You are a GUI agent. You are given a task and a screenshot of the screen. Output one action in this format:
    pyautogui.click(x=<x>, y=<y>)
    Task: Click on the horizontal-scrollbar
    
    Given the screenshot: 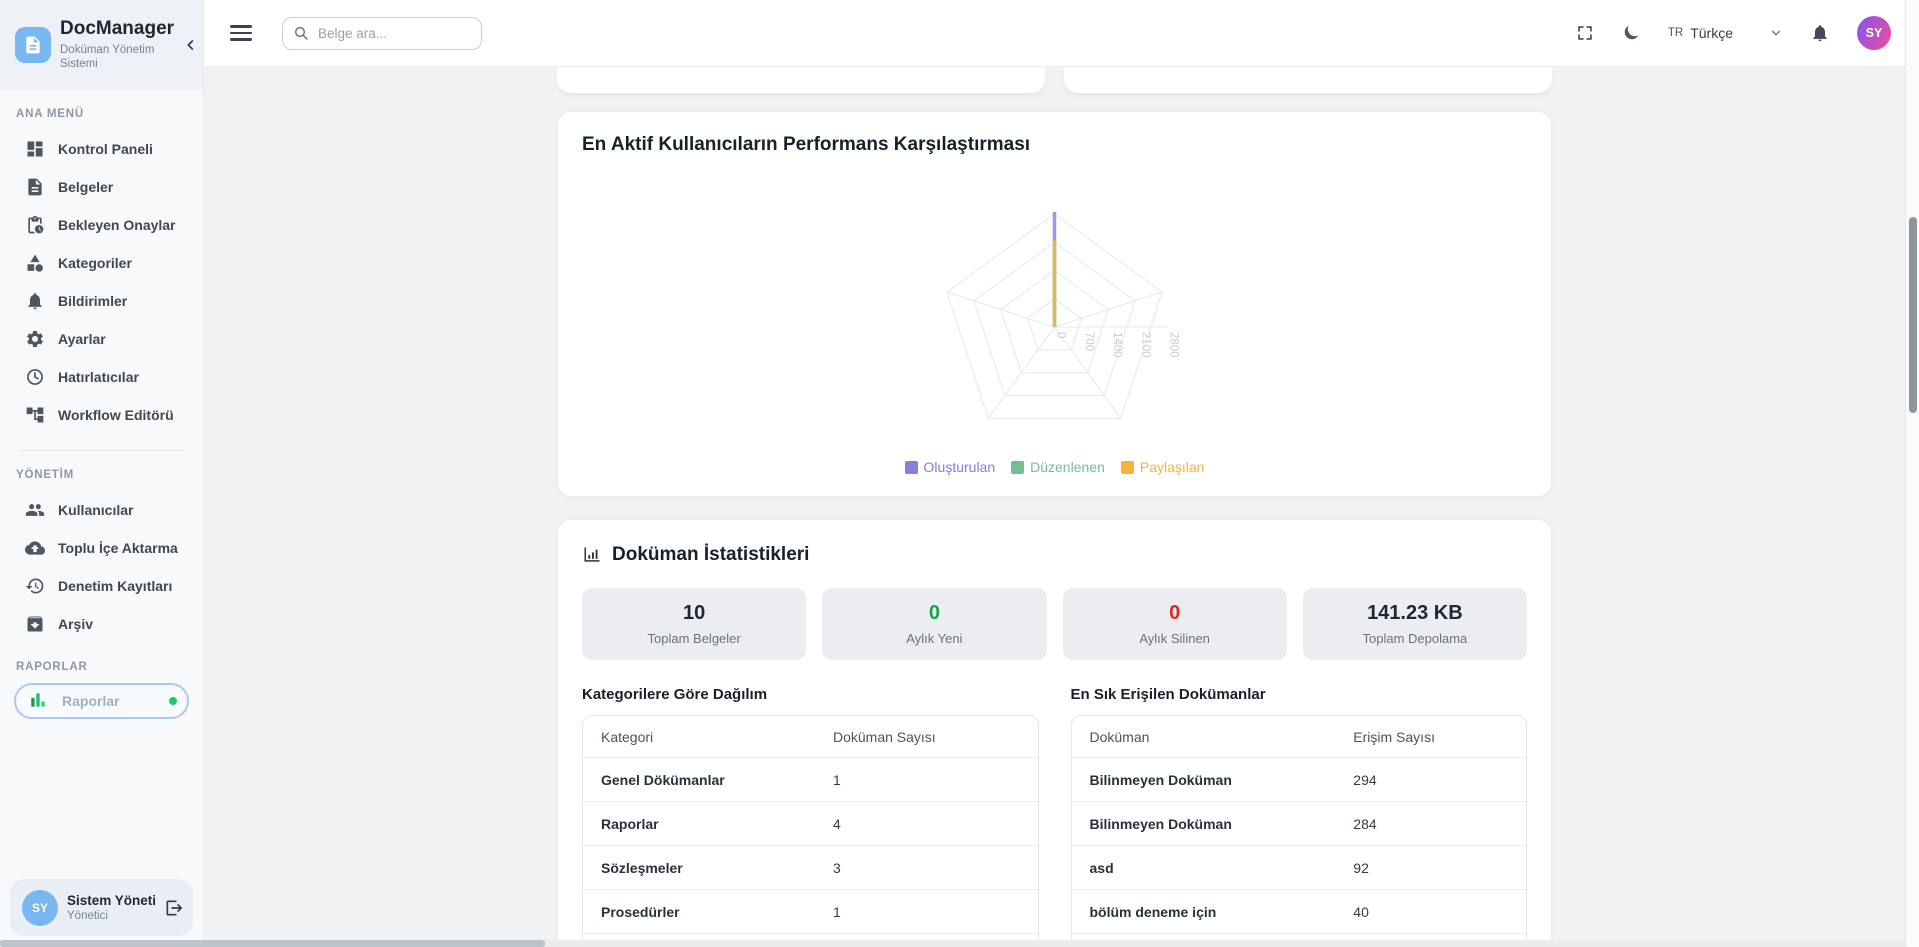 What is the action you would take?
    pyautogui.click(x=952, y=943)
    